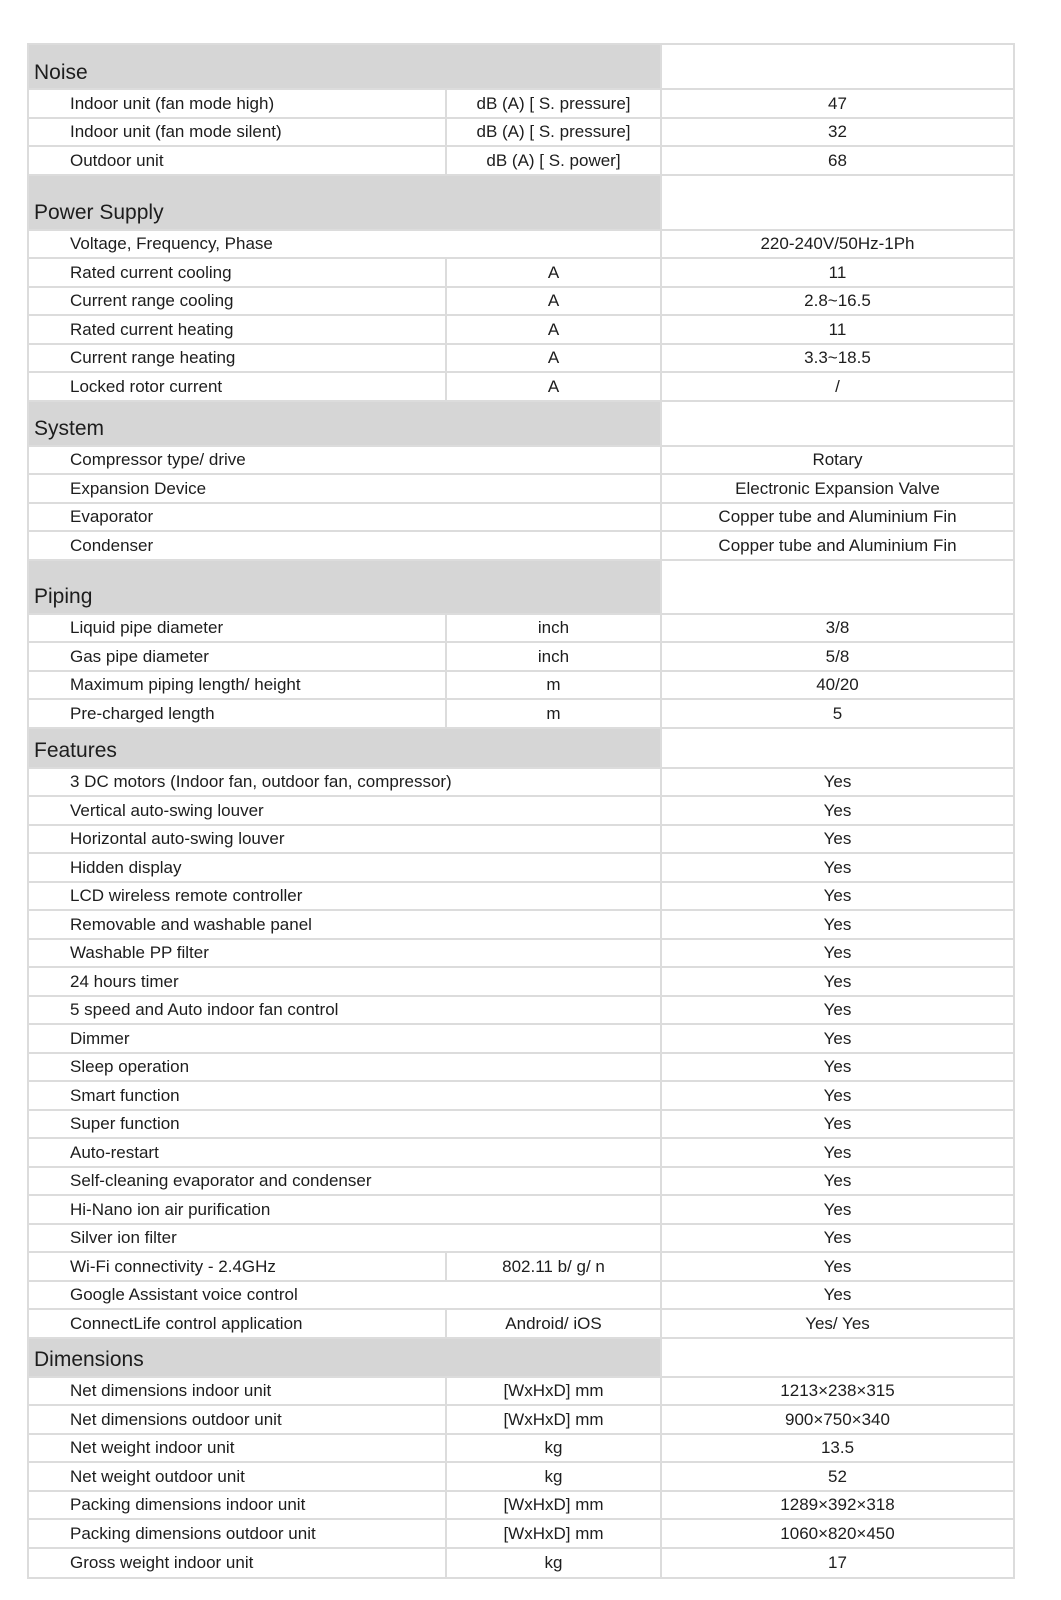  What do you see at coordinates (521, 546) in the screenshot?
I see `spec-row: Condenser Copper tube and Aluminium Fin` at bounding box center [521, 546].